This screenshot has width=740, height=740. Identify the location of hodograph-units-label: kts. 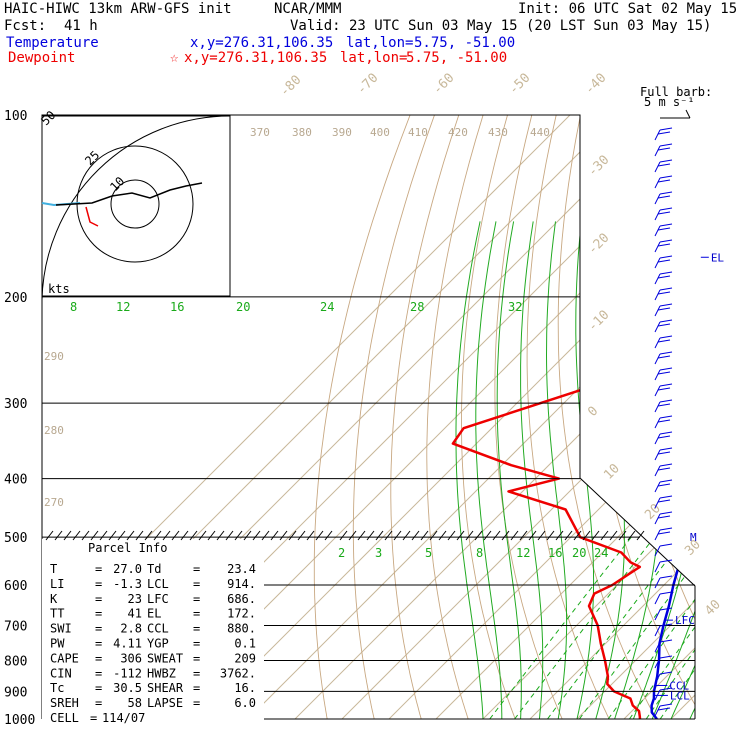
(59, 289).